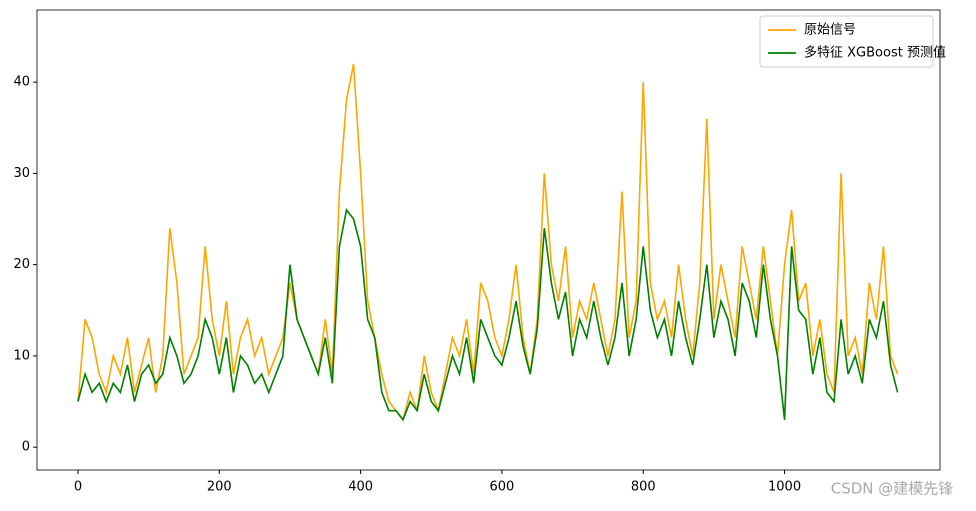  I want to click on x-tick-label: 0, so click(78, 487).